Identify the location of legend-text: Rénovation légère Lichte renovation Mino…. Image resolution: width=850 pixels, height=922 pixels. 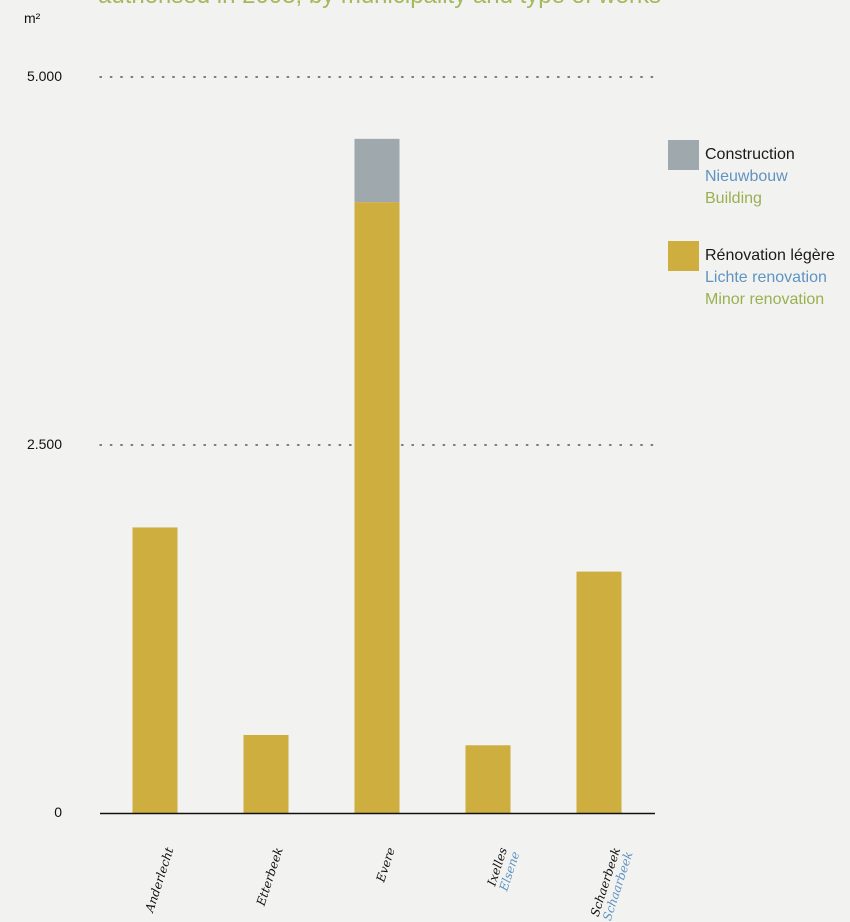
(770, 278).